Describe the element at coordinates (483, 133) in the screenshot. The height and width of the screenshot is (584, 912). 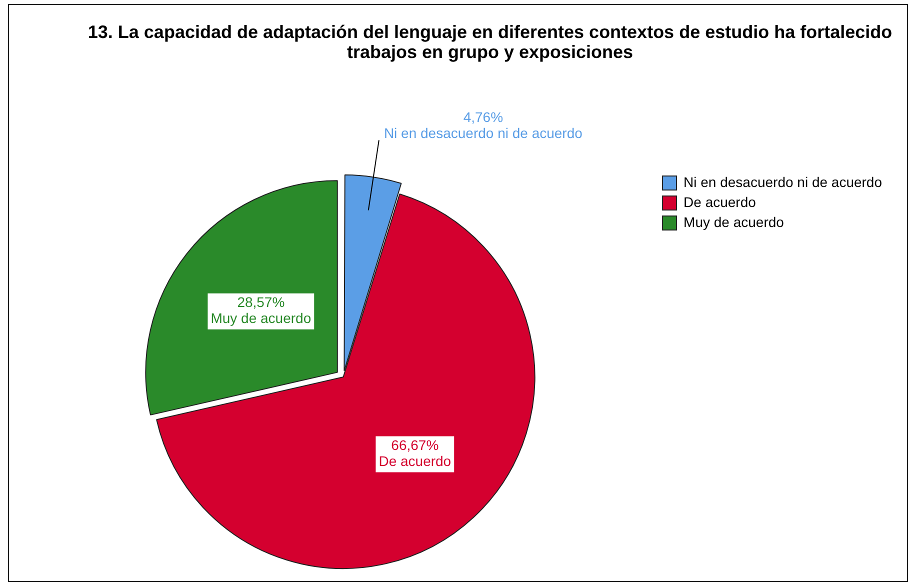
I see `slice-label: Ni en desacuerdo ni de acuerdo` at that location.